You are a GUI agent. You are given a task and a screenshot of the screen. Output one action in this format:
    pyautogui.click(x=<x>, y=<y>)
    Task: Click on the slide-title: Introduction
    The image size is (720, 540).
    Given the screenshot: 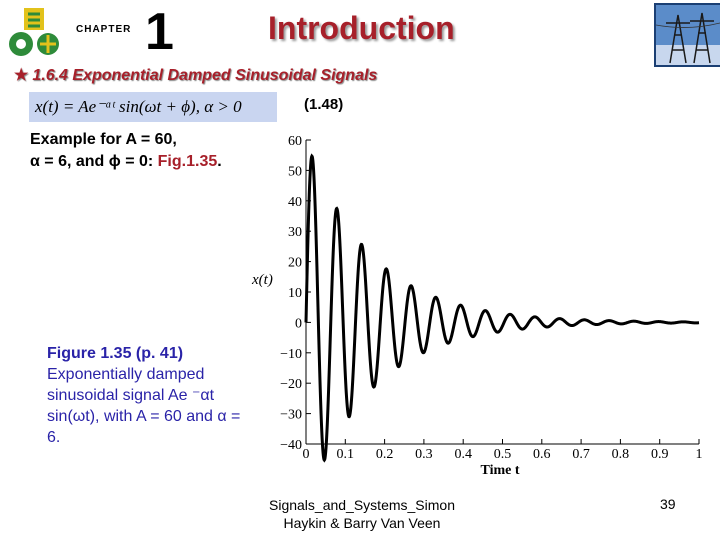 What is the action you would take?
    pyautogui.click(x=361, y=28)
    